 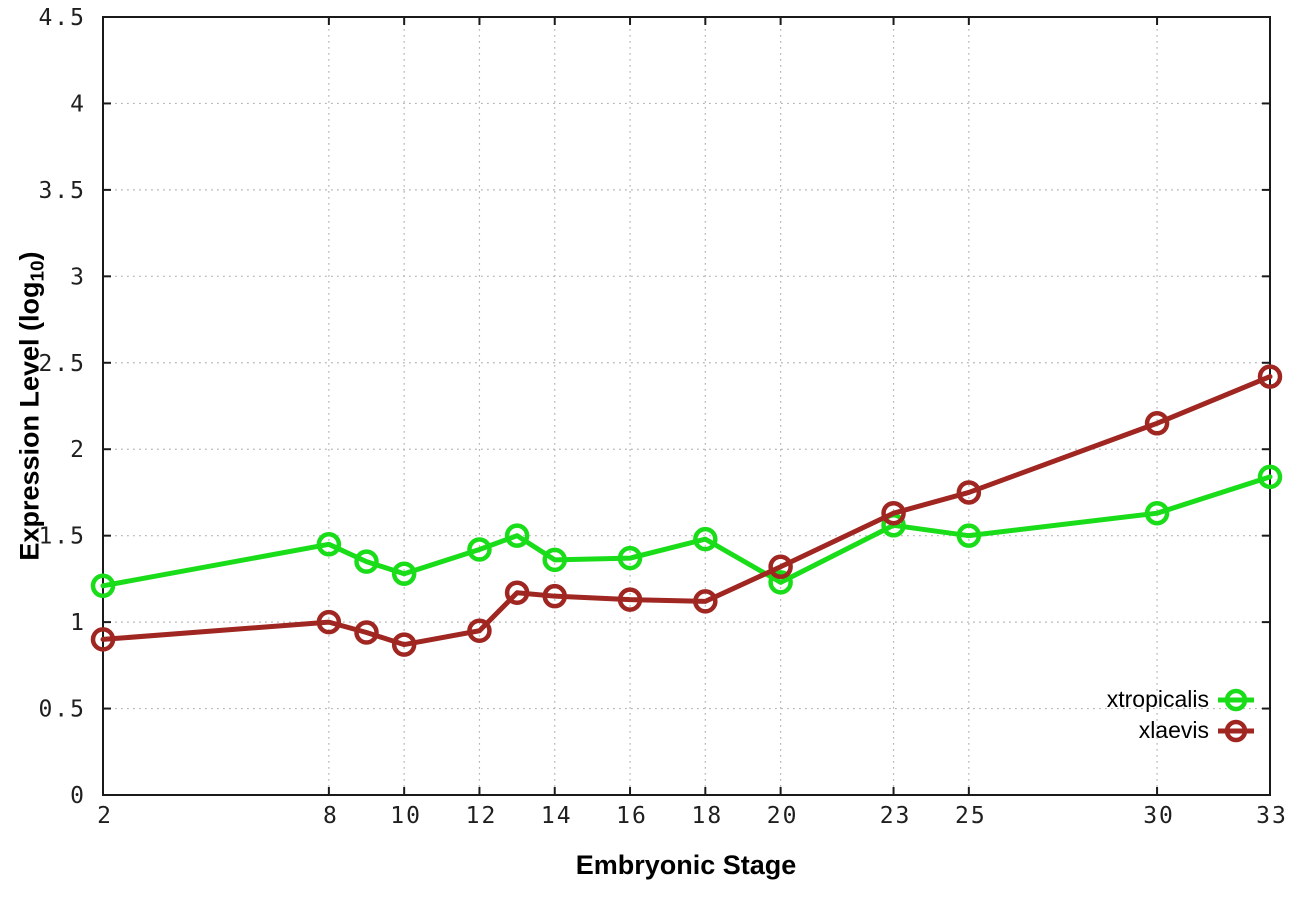 I want to click on y-tick-label: 3.5, so click(x=62, y=191).